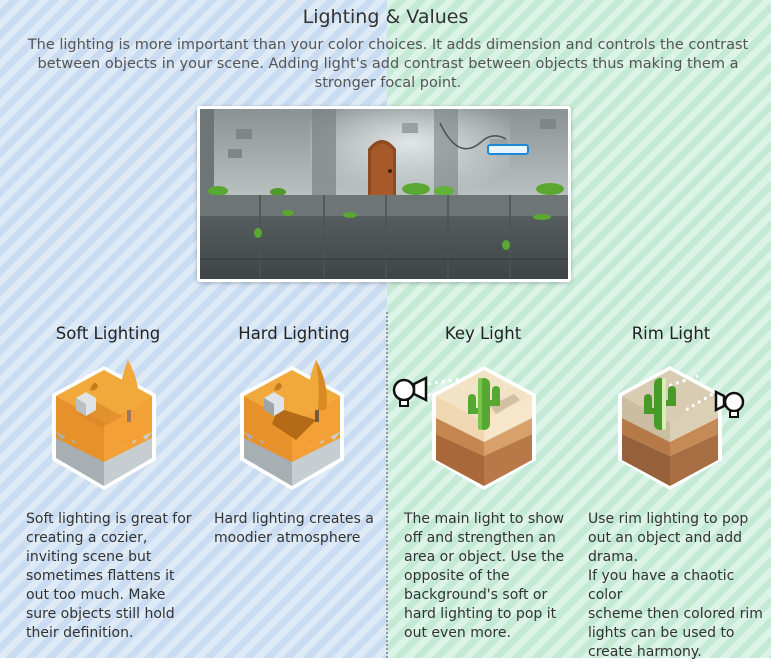  Describe the element at coordinates (387, 485) in the screenshot. I see `section-divider` at that location.